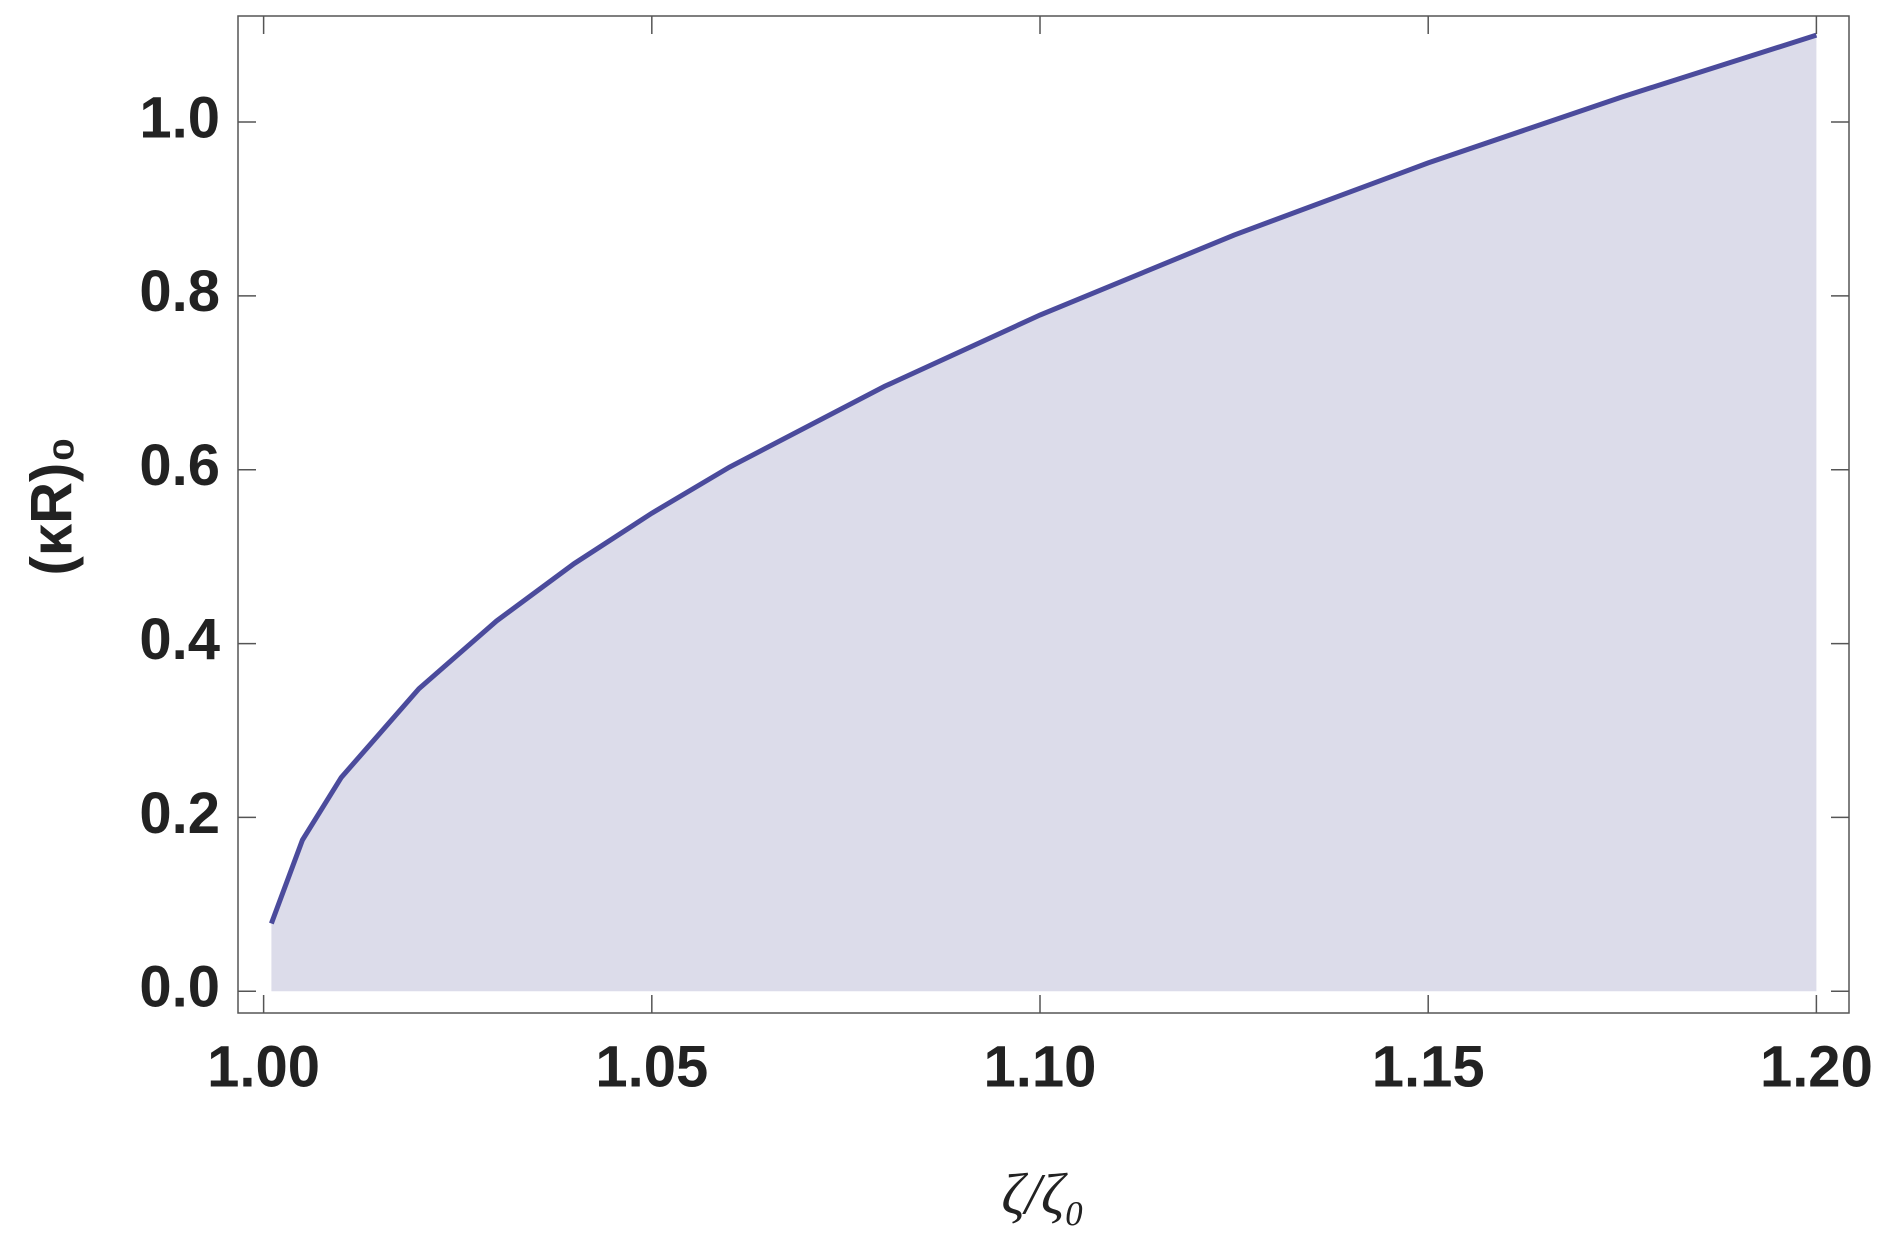 The width and height of the screenshot is (1885, 1242). Describe the element at coordinates (179, 117) in the screenshot. I see `y-tick-label: 1.0` at that location.